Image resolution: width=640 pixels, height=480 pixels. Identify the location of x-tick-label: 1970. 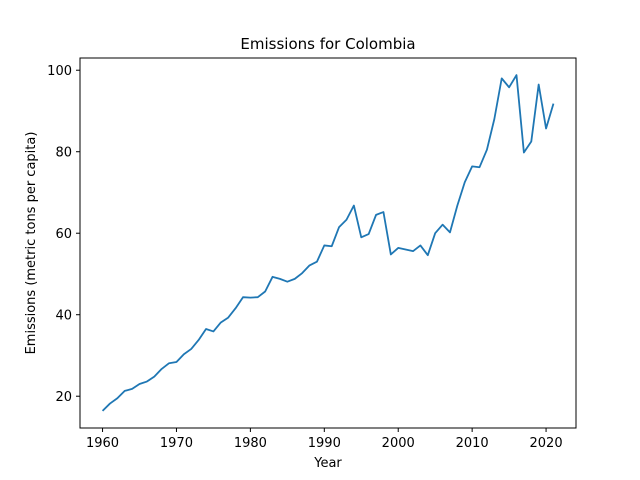
(176, 443).